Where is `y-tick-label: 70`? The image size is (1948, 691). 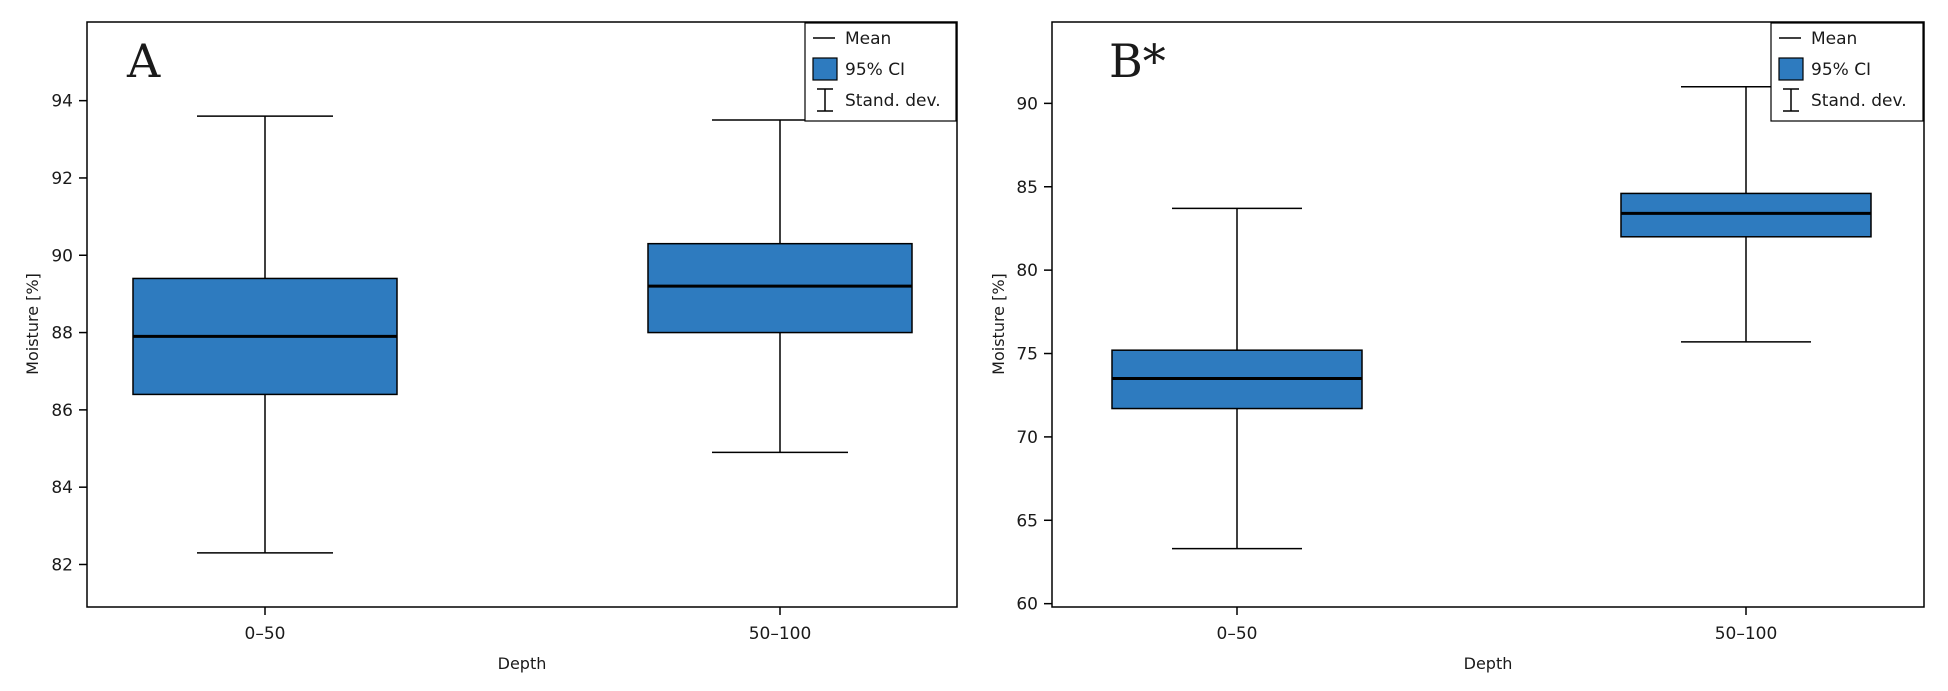
y-tick-label: 70 is located at coordinates (1027, 438).